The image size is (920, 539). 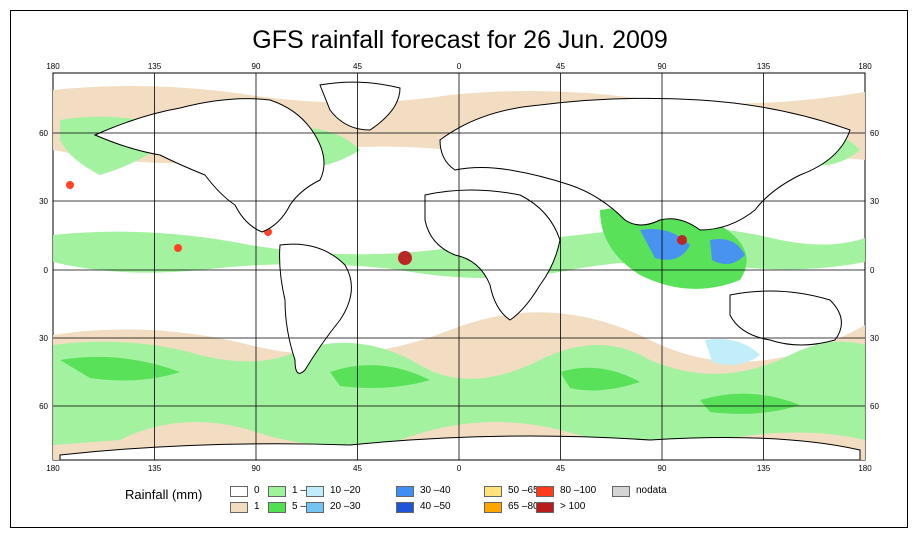 I want to click on australia, so click(x=785, y=318).